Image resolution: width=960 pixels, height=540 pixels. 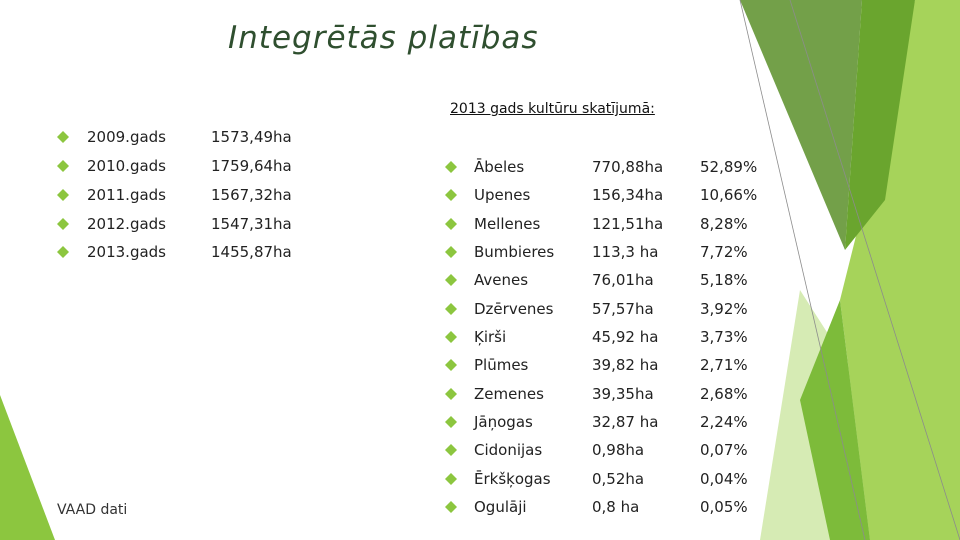 I want to click on year-area: 1547,31ha, so click(x=251, y=224).